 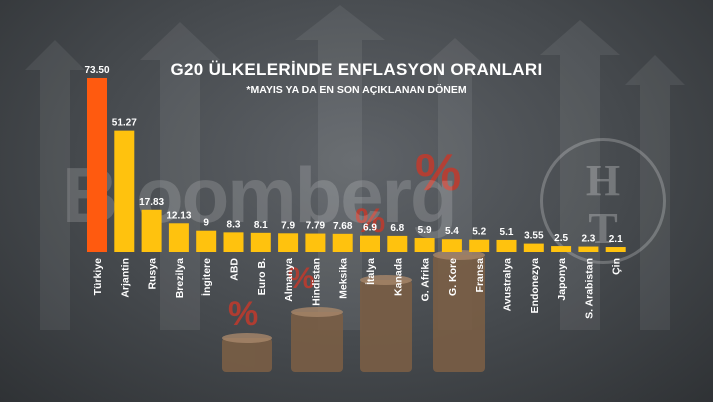 What do you see at coordinates (344, 278) in the screenshot?
I see `category-label-9: Meksika` at bounding box center [344, 278].